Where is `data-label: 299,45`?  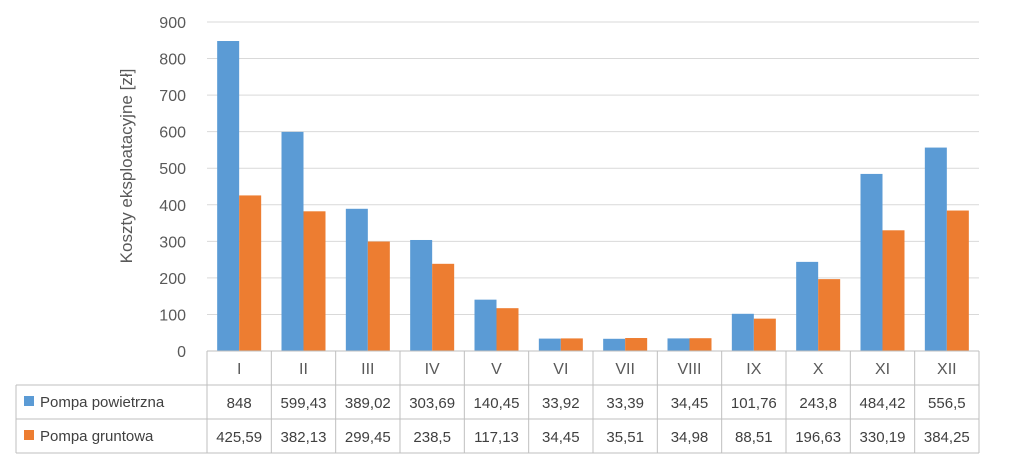 data-label: 299,45 is located at coordinates (368, 437).